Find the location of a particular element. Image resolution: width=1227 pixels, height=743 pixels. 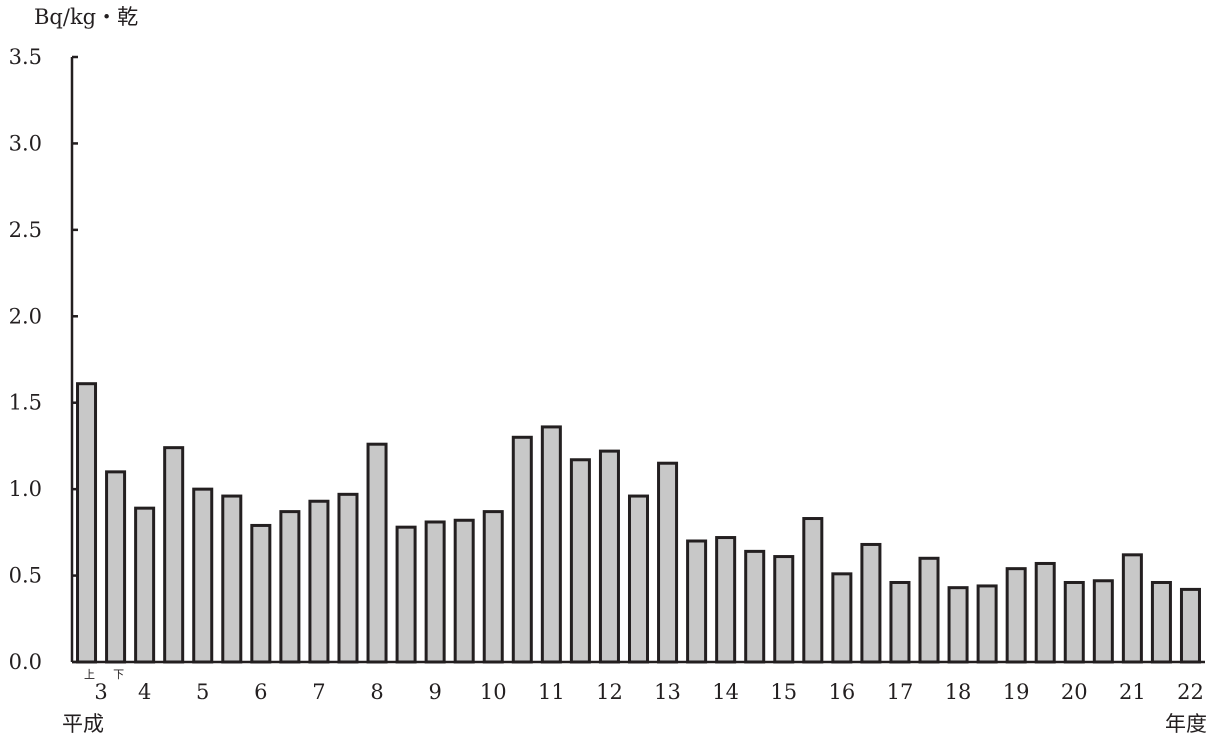

x-tick-label: 14 is located at coordinates (725, 692).